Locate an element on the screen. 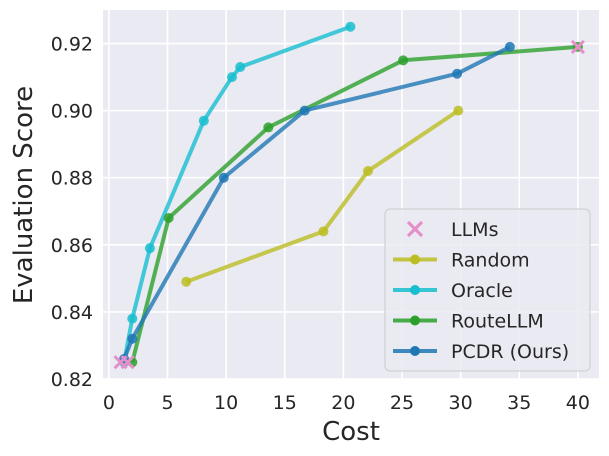 Image resolution: width=609 pixels, height=456 pixels. y-tick-labels: 0.82 0.84 0.86 0.88 0.90 0.92 is located at coordinates (72, 212).